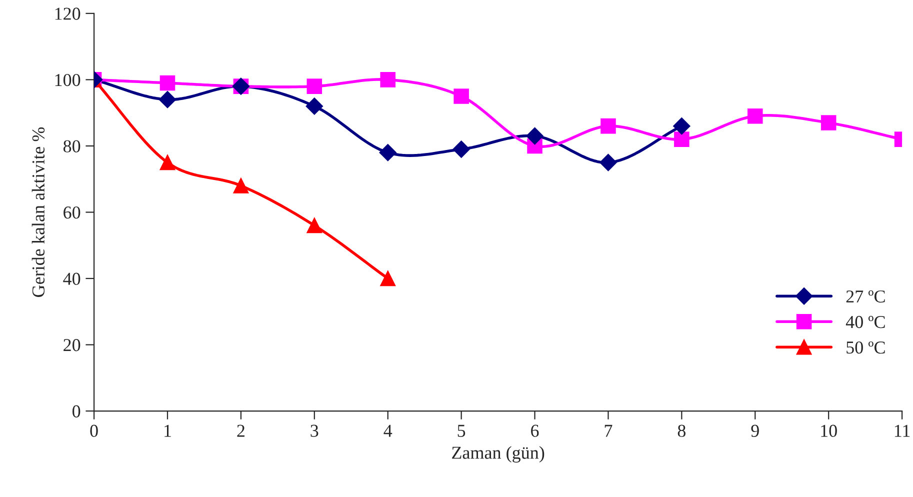 Image resolution: width=913 pixels, height=497 pixels. I want to click on x-tick-label: 9, so click(755, 430).